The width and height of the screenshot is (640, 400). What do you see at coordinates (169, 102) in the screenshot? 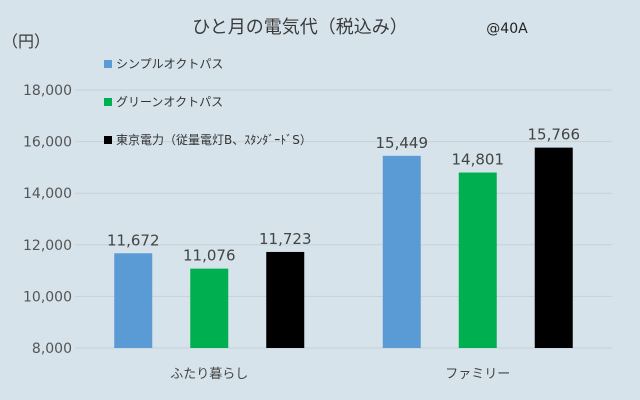
I see `legend-label: グリーンオクトパス` at bounding box center [169, 102].